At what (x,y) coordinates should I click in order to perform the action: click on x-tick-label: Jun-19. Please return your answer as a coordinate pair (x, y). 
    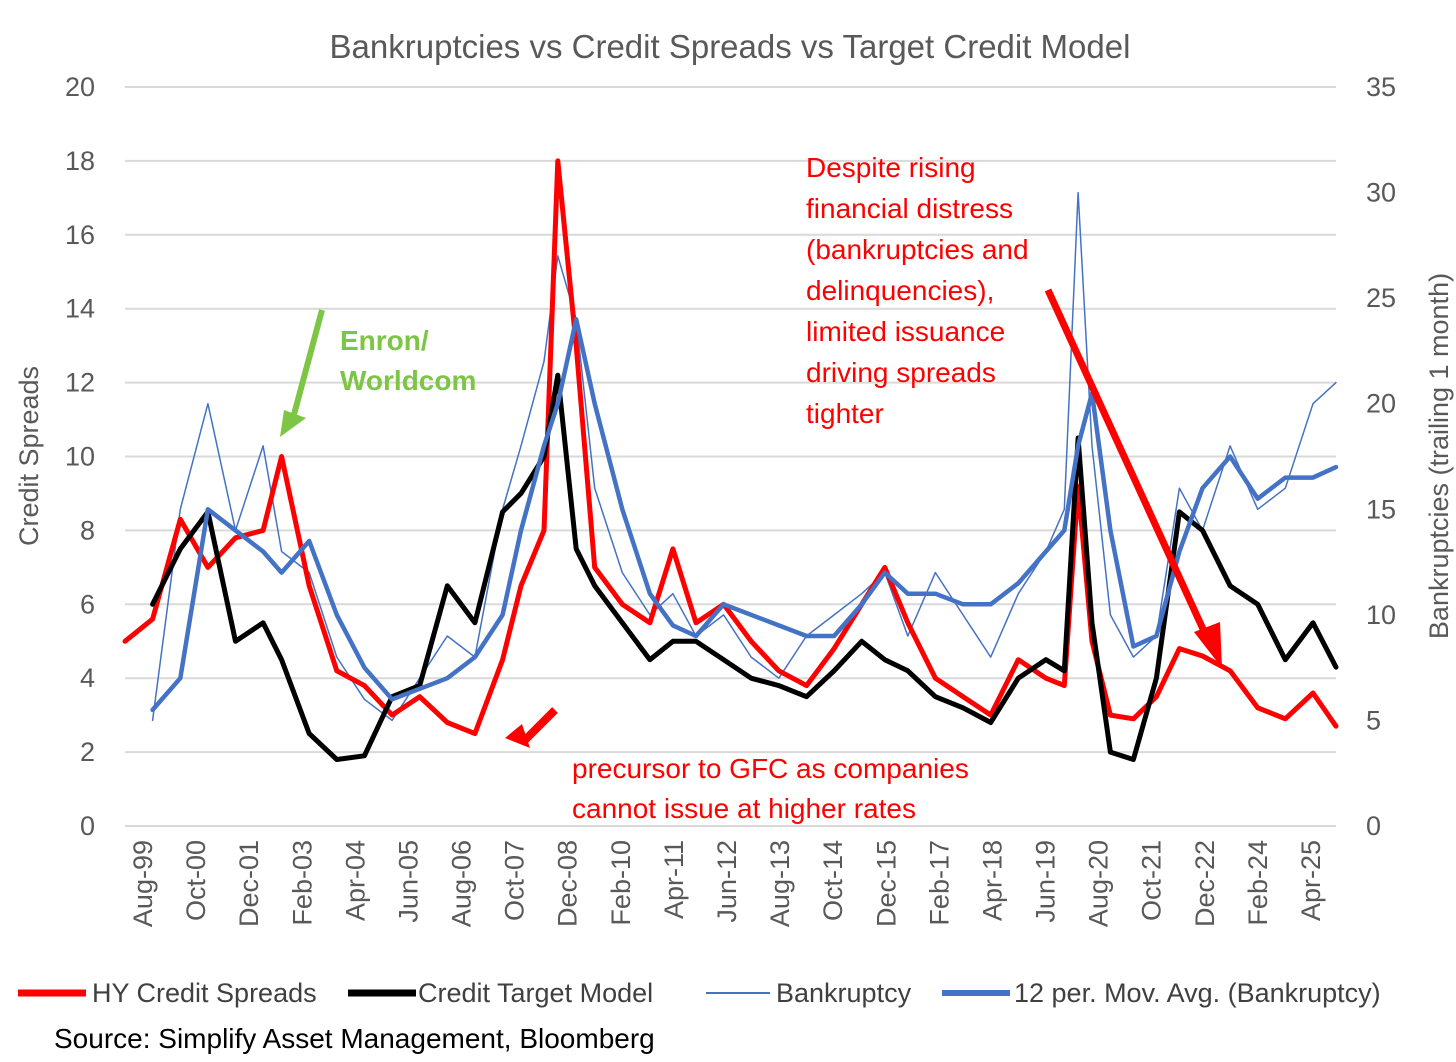
    Looking at the image, I should click on (1046, 881).